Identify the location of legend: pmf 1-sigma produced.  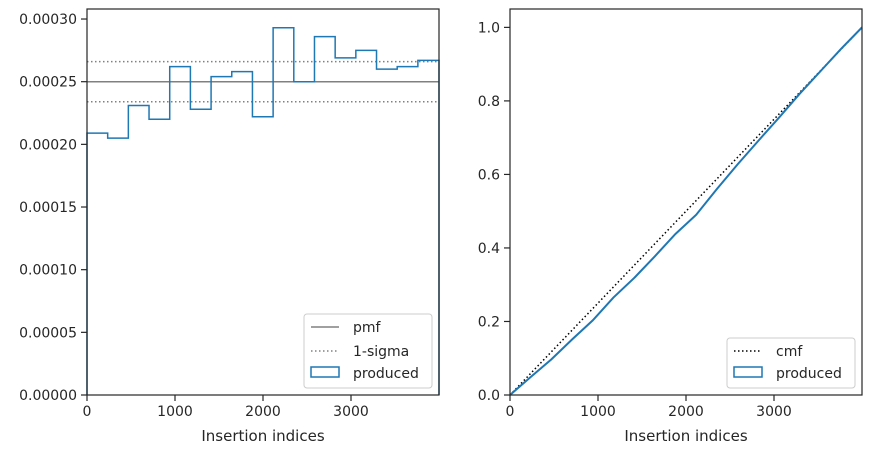
(368, 351).